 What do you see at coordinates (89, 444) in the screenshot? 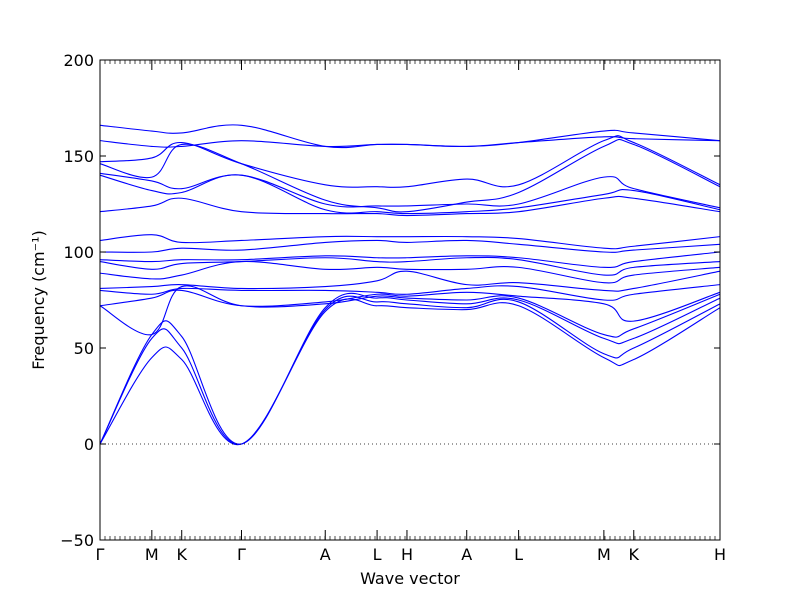
I see `y-tick-label: 0` at bounding box center [89, 444].